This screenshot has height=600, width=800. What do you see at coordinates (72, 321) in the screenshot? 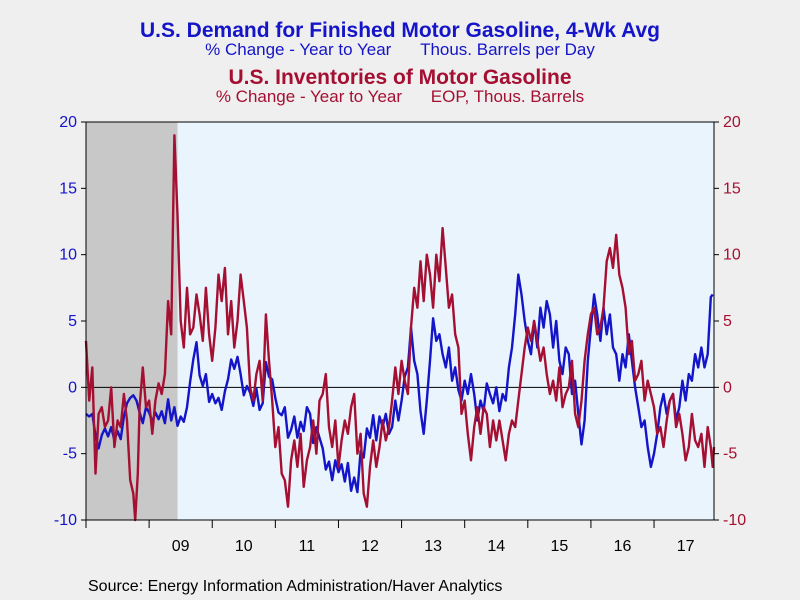
I see `left-tick-label: 5` at bounding box center [72, 321].